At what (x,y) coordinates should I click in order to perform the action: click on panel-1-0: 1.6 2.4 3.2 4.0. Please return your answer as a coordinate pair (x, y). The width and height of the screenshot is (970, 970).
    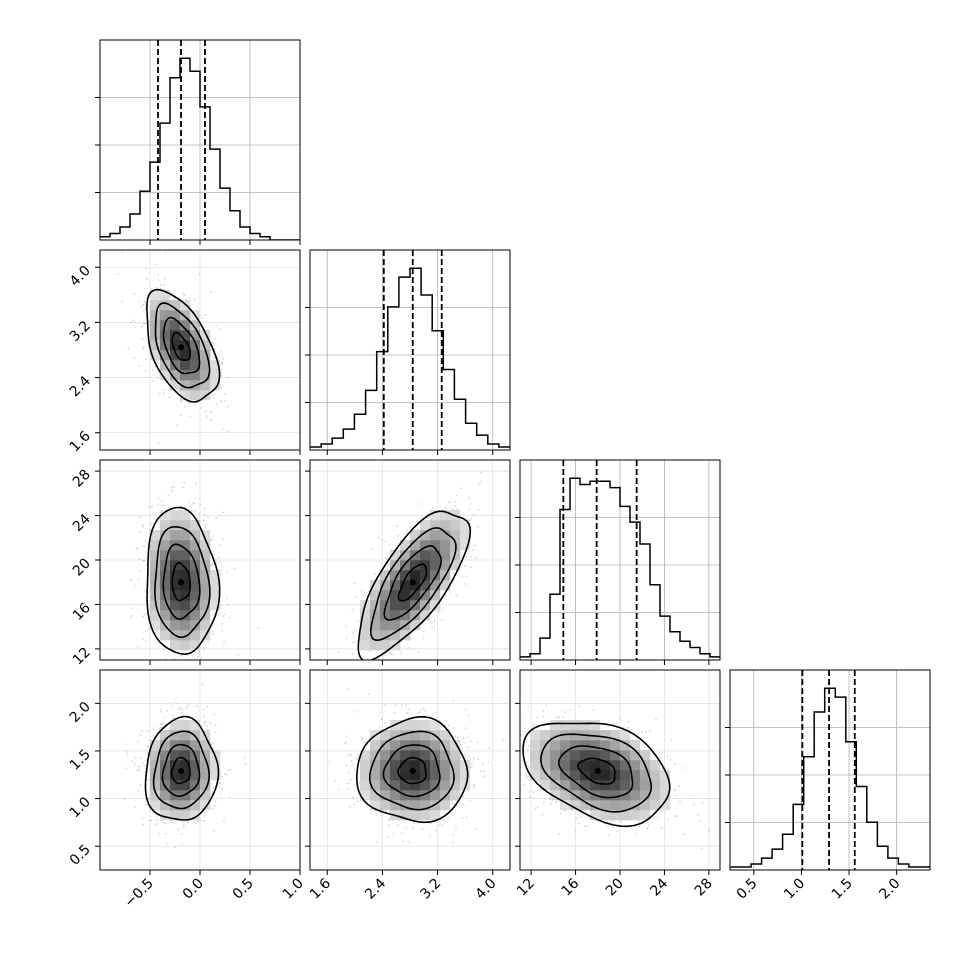
    Looking at the image, I should click on (184, 352).